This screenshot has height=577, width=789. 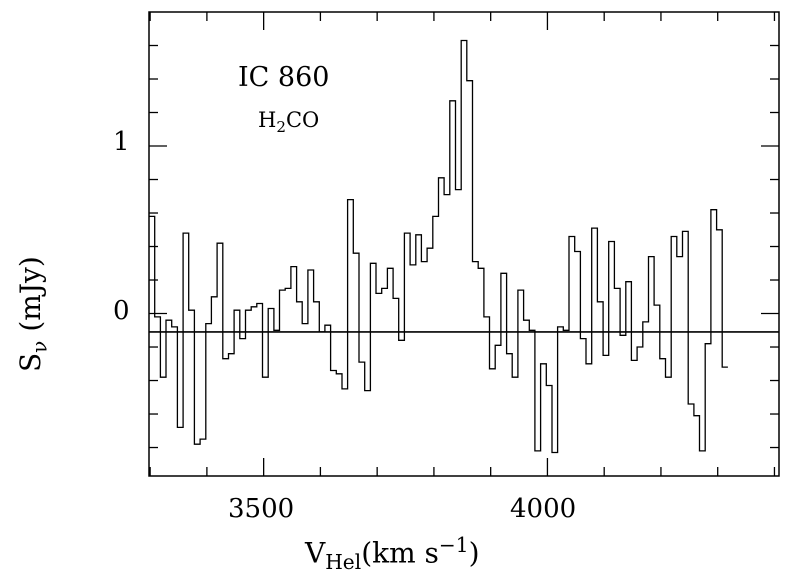 I want to click on molecule-annotation: H2CO, so click(x=288, y=122).